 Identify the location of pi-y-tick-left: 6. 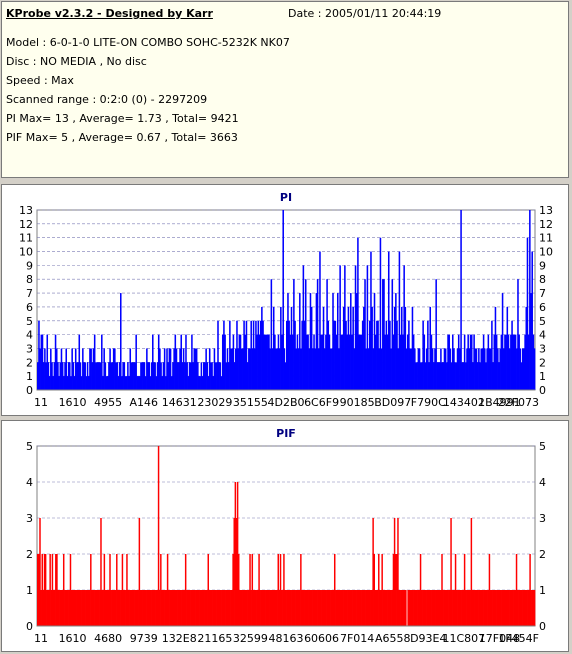
(29, 307).